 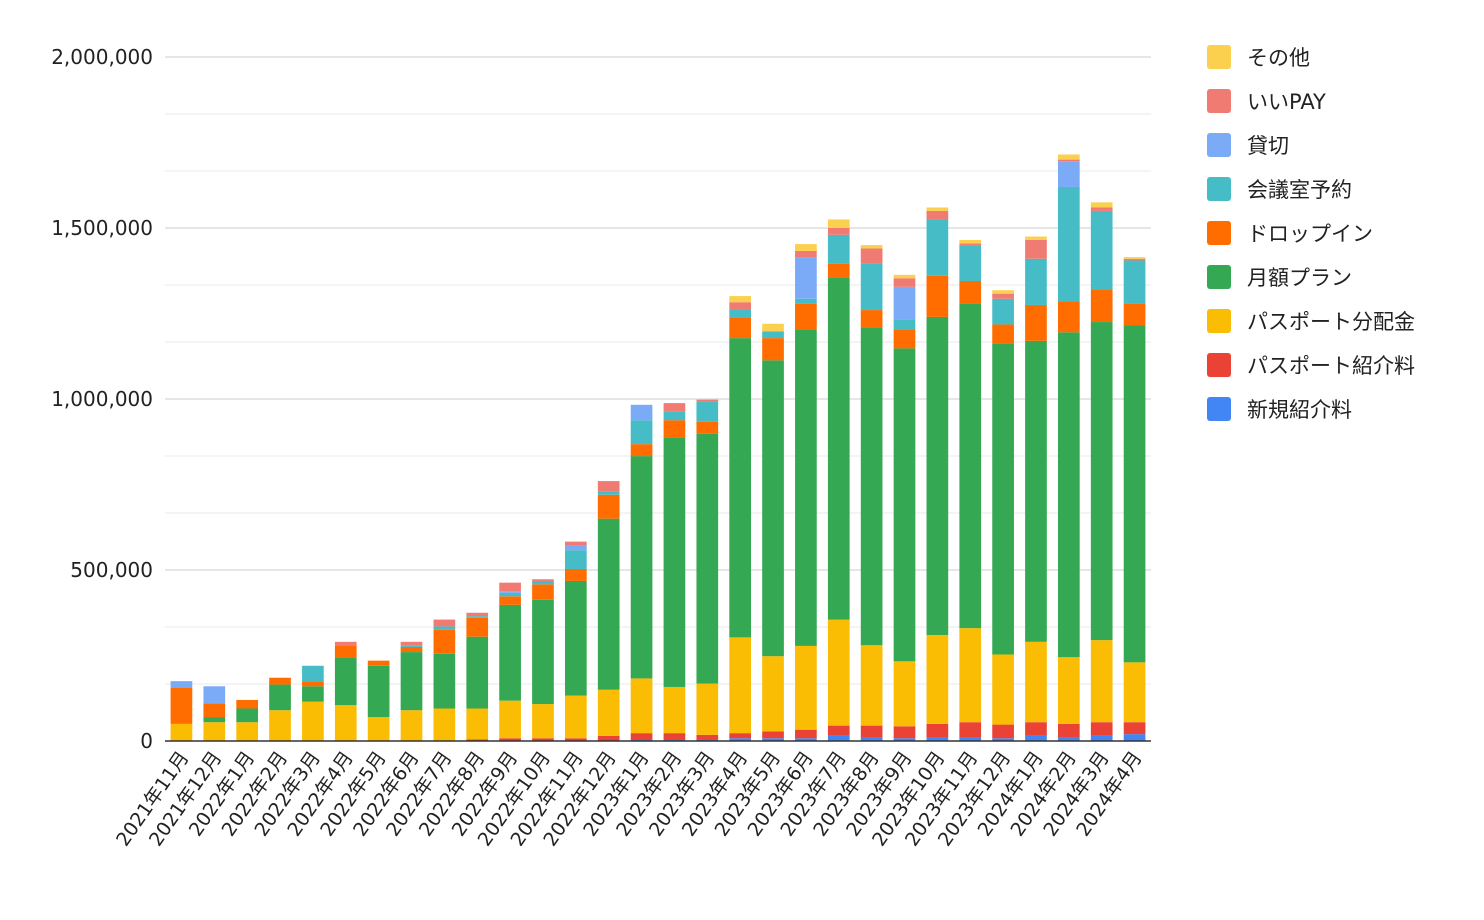 What do you see at coordinates (1311, 321) in the screenshot?
I see `legend-item: パスポート分配金` at bounding box center [1311, 321].